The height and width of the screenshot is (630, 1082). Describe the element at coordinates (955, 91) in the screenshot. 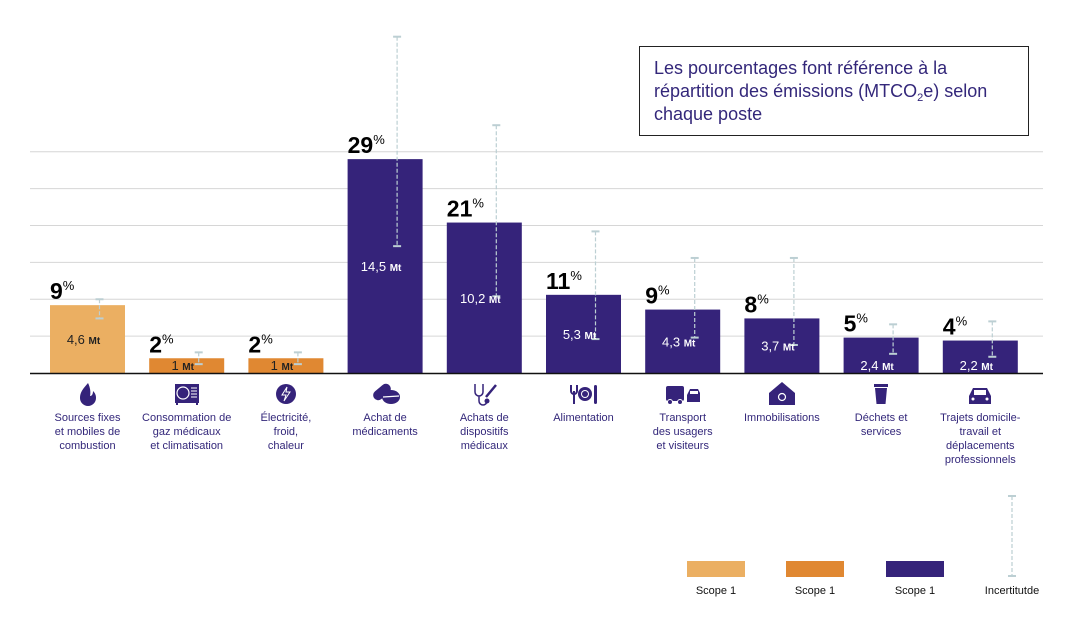

I see `note-line-2b: e) selon` at that location.